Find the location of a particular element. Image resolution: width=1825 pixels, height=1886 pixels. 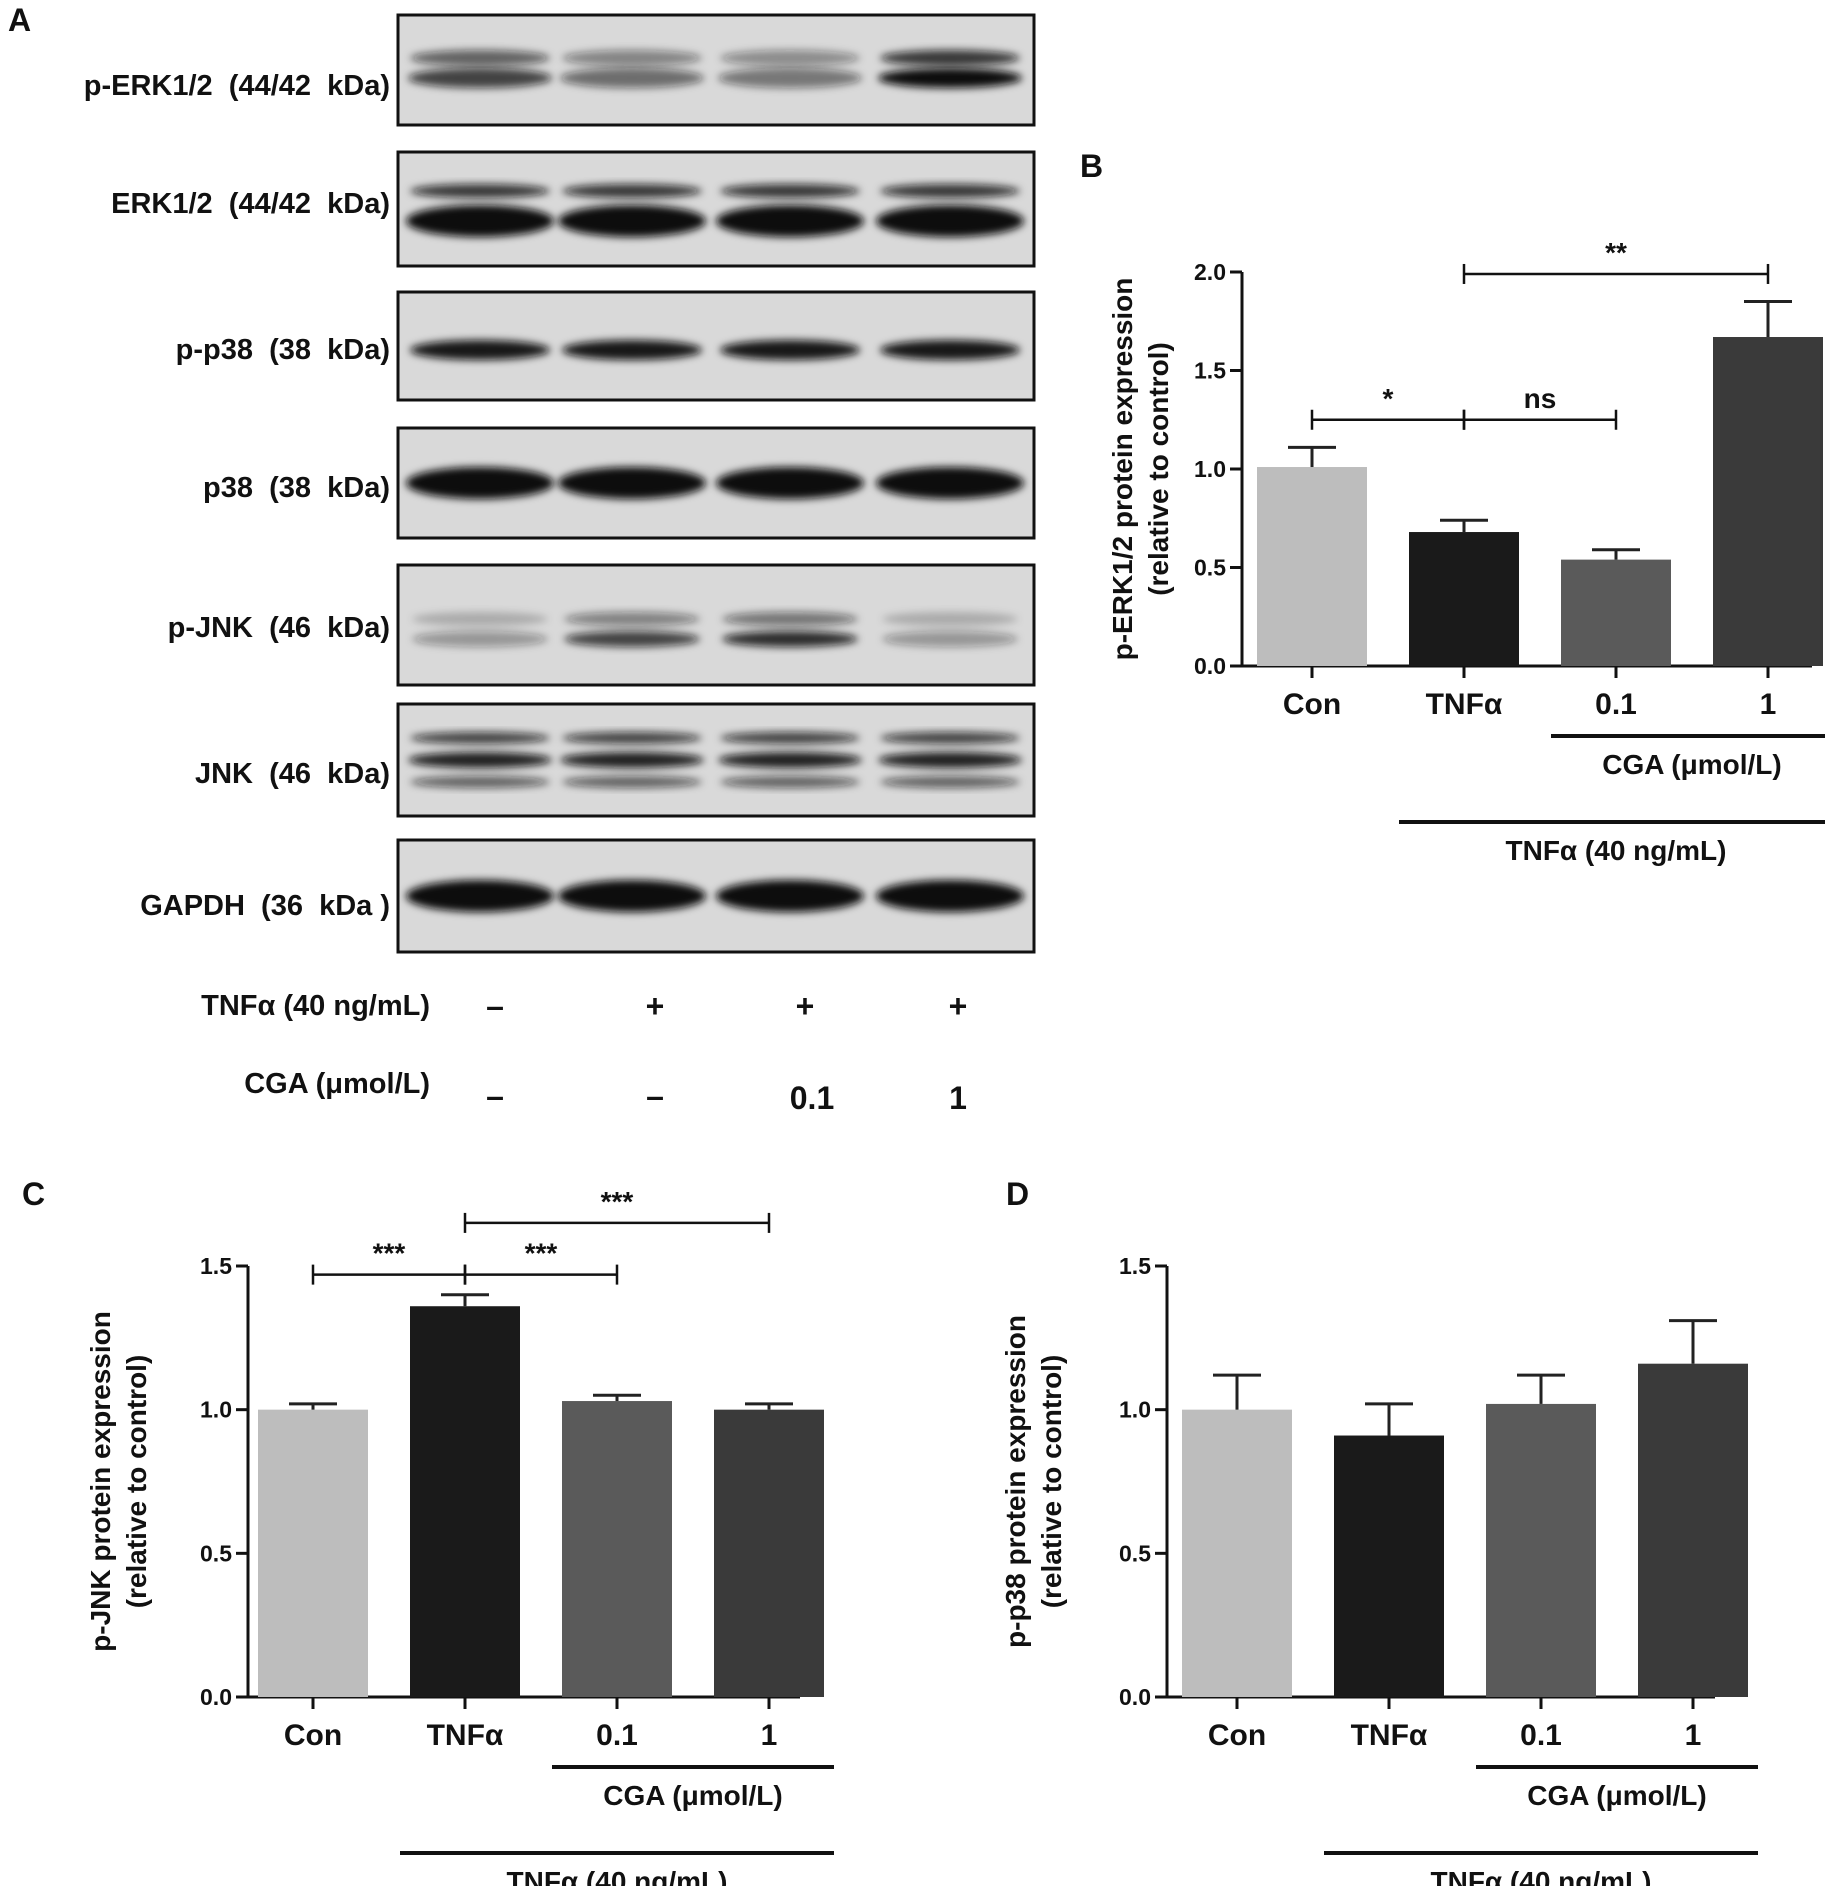

cga-mark-lane-1: – is located at coordinates (495, 1096).